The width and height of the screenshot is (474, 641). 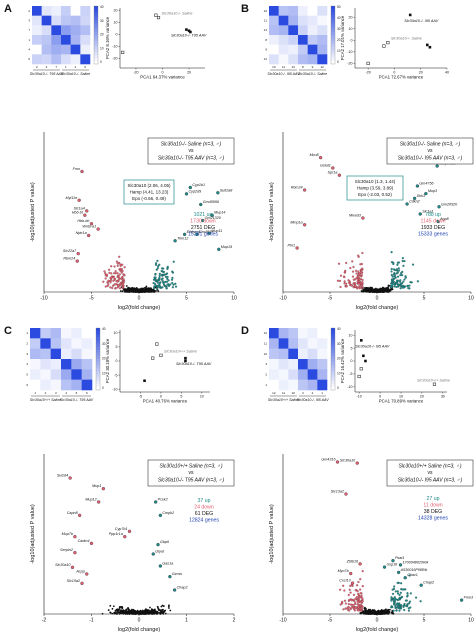 What do you see at coordinates (81, 233) in the screenshot?
I see `gene-label: Nptr1a` at bounding box center [81, 233].